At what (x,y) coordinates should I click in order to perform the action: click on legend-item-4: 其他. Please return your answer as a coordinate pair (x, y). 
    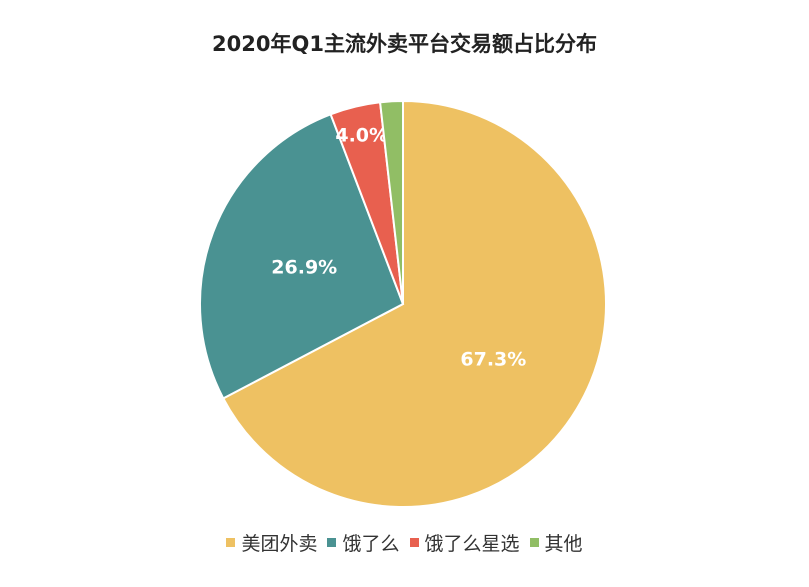
    Looking at the image, I should click on (556, 542).